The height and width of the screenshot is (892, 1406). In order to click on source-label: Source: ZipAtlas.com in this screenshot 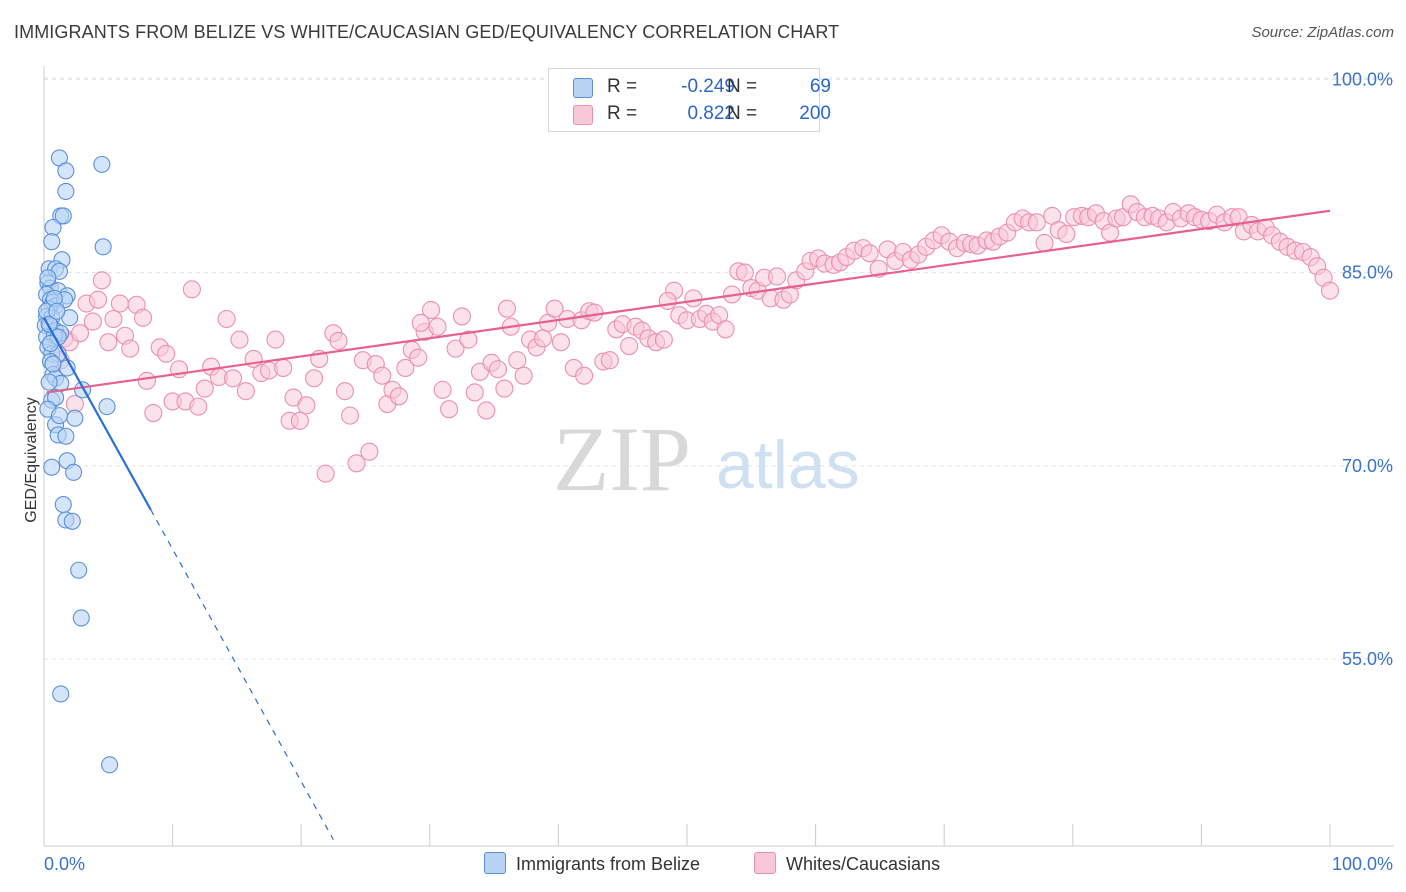, I will do `click(1322, 32)`.